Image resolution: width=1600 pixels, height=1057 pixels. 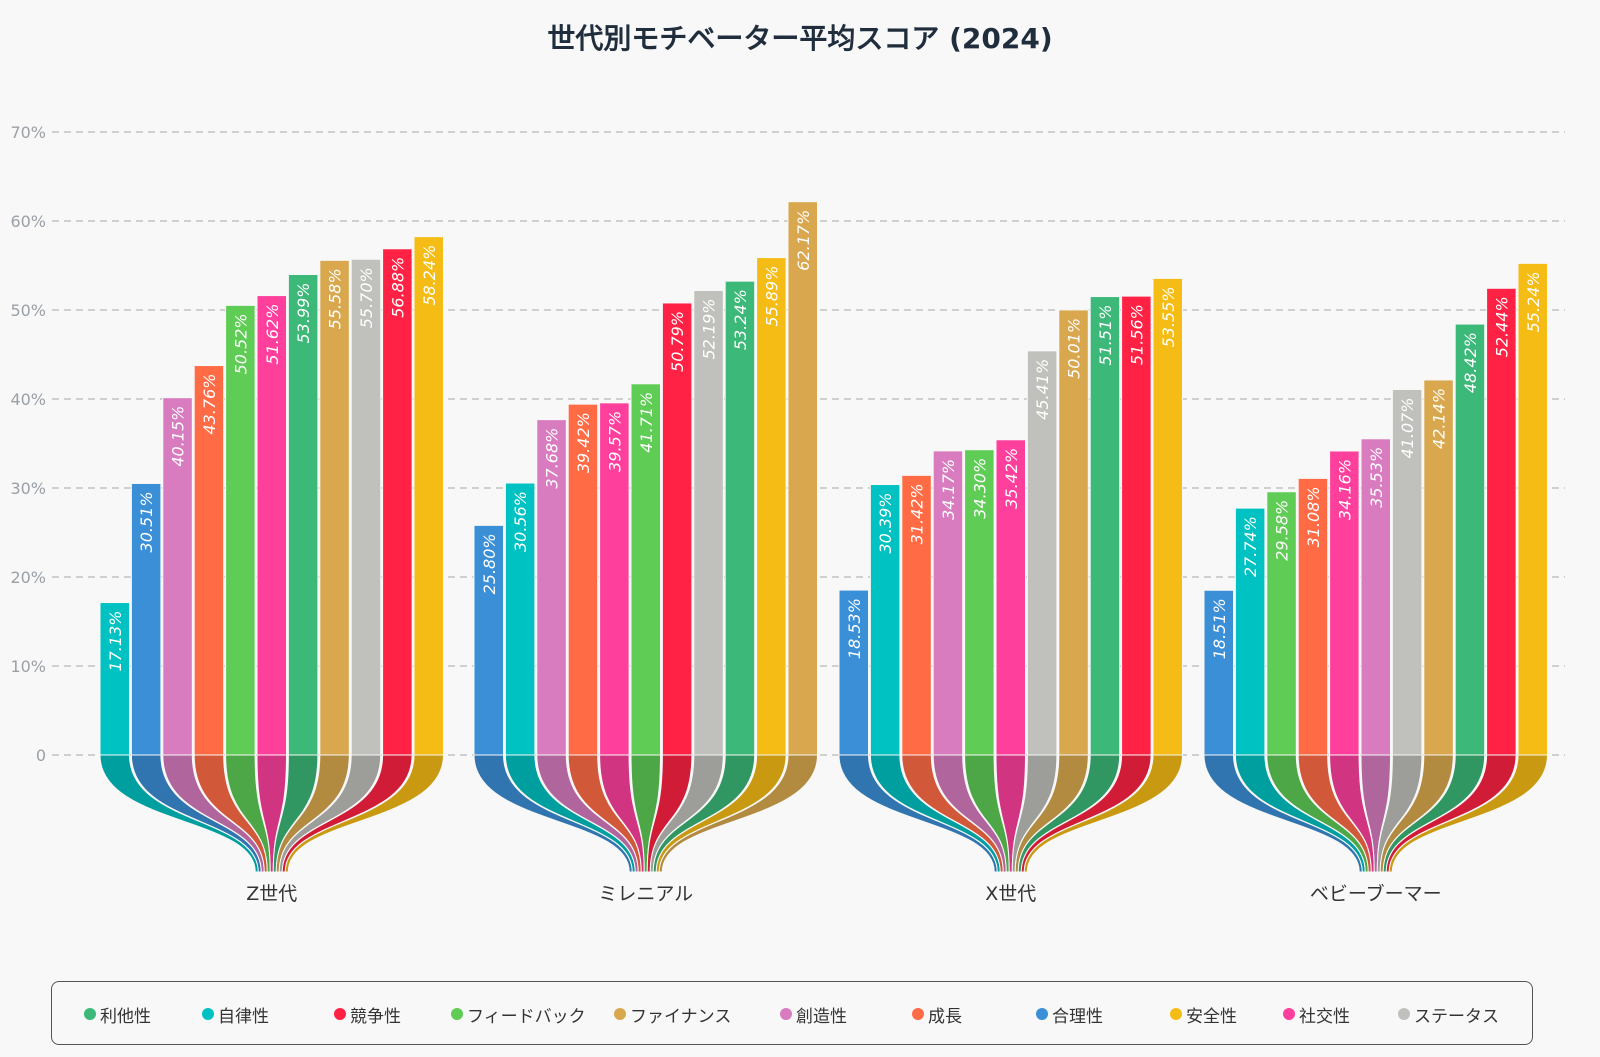 I want to click on bar-value-label: 56.88%, so click(x=397, y=287).